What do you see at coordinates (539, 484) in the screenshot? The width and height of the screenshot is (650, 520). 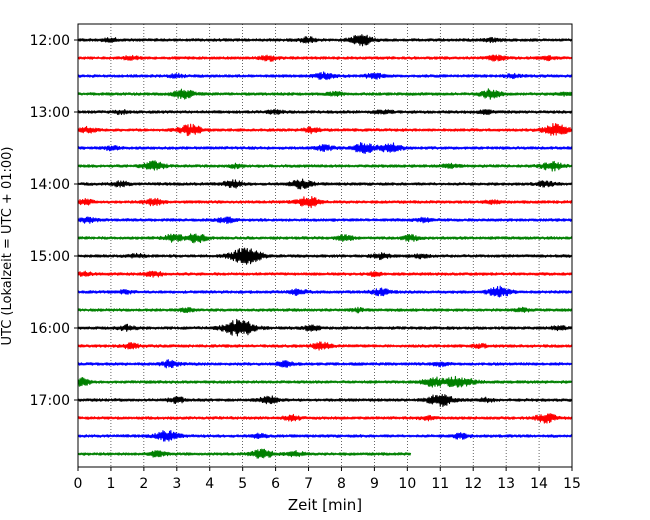 I see `x-tick-label: 14` at bounding box center [539, 484].